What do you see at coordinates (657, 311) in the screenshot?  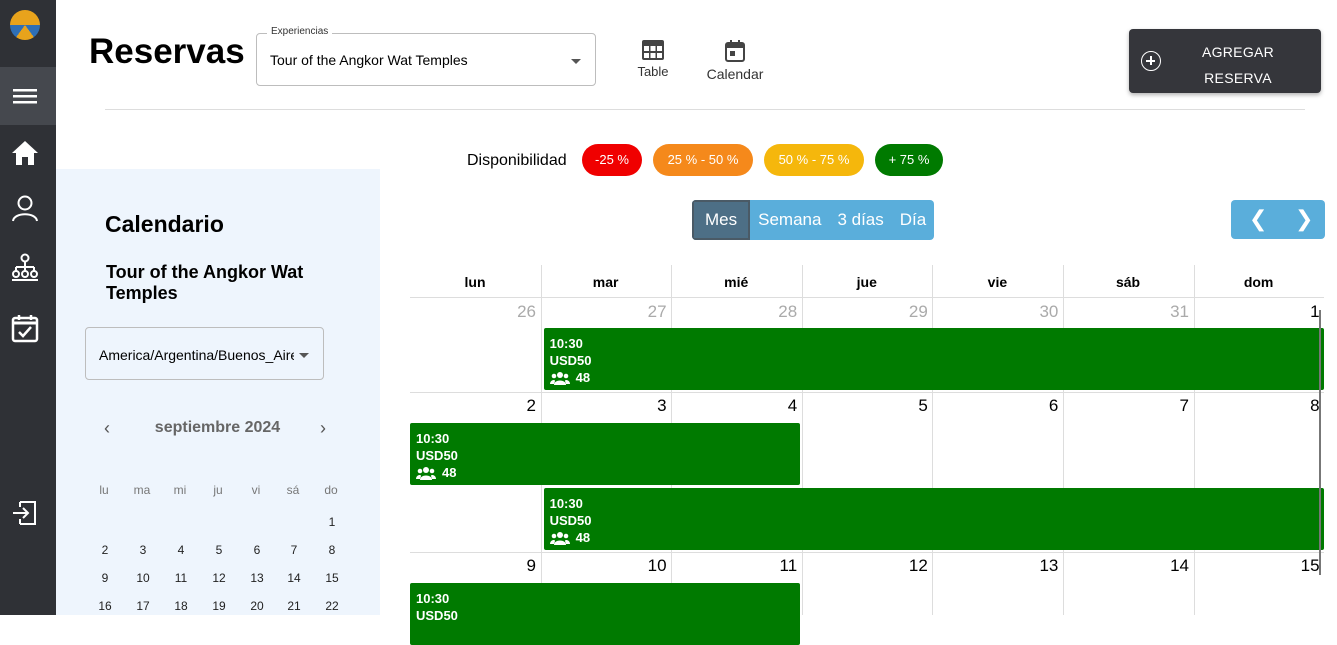 I see `calendar-day-number: 27` at bounding box center [657, 311].